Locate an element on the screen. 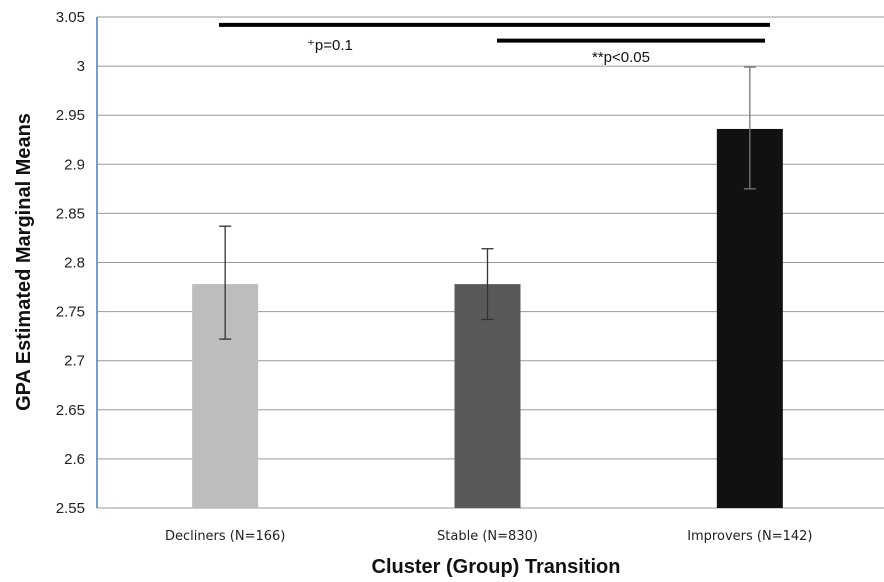 The height and width of the screenshot is (582, 884). y-tick-label-0: 2.55 is located at coordinates (70, 508).